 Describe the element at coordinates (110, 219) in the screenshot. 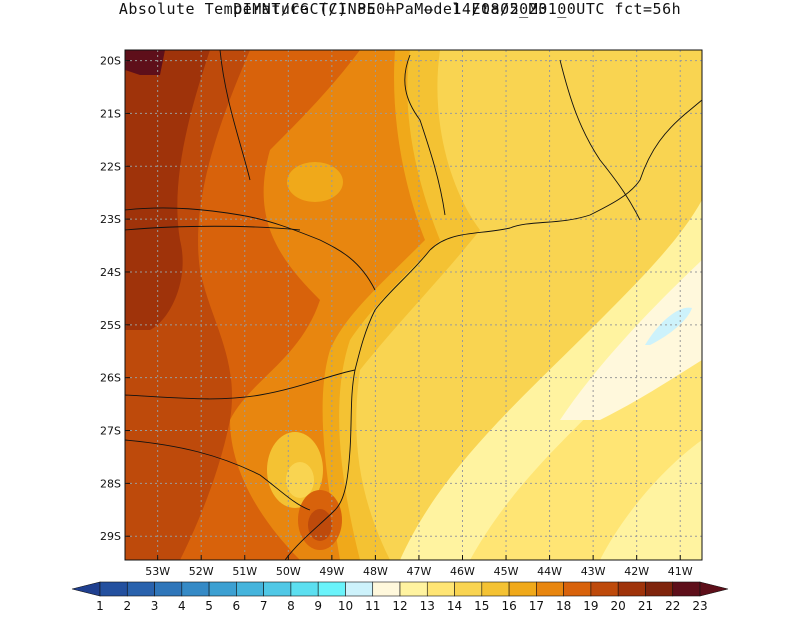

I see `lat-tick-label: 23S` at that location.